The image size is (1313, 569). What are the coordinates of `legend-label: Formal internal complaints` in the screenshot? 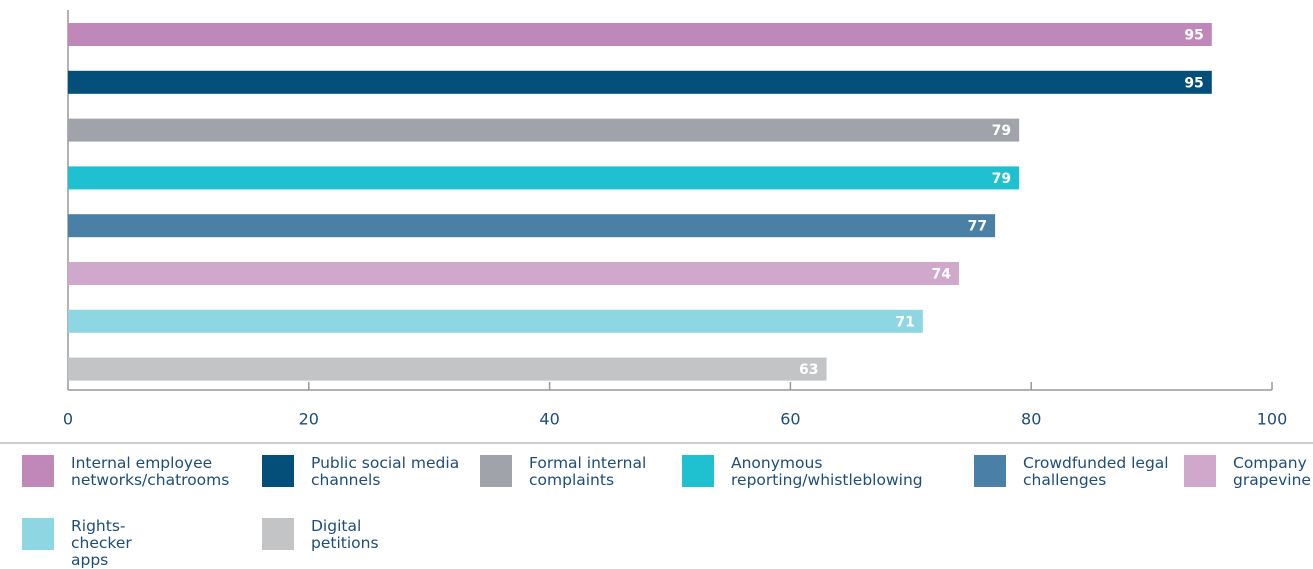 It's located at (588, 471).